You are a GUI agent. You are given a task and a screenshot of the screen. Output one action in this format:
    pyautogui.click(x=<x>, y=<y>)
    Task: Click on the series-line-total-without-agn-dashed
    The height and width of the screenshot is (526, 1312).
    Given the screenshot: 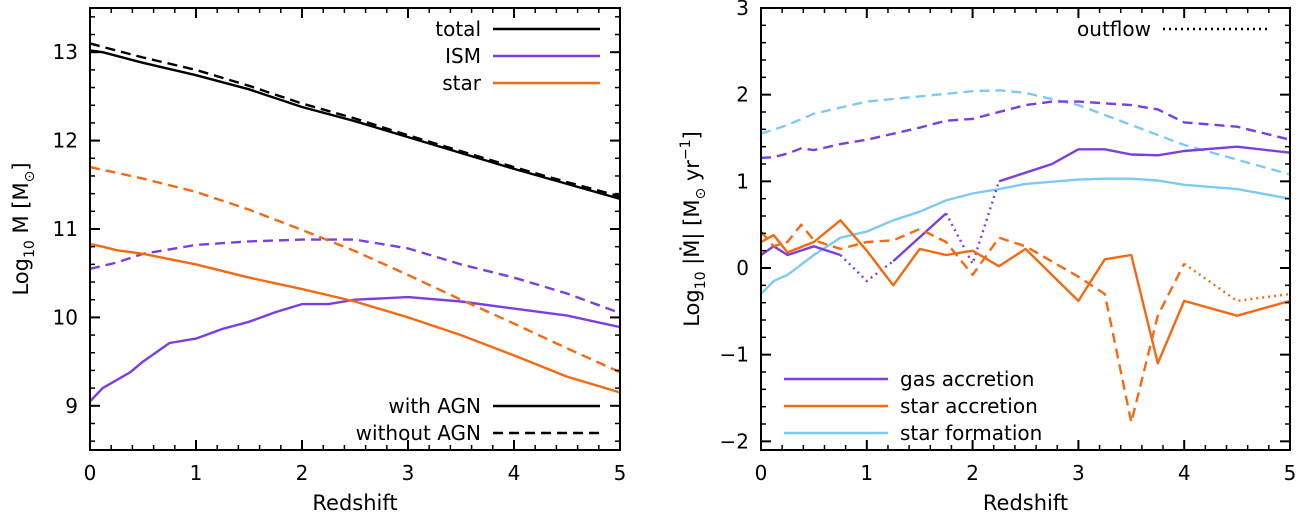 What is the action you would take?
    pyautogui.click(x=355, y=120)
    